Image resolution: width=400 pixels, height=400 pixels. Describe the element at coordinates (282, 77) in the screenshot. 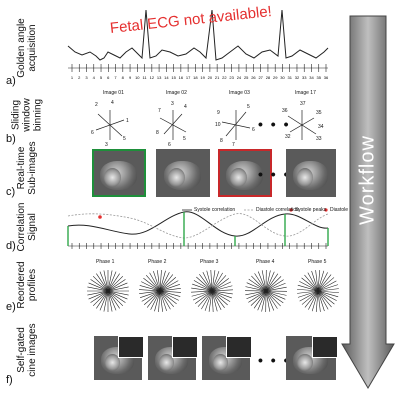

I see `acquisition-tick-label: 30` at that location.